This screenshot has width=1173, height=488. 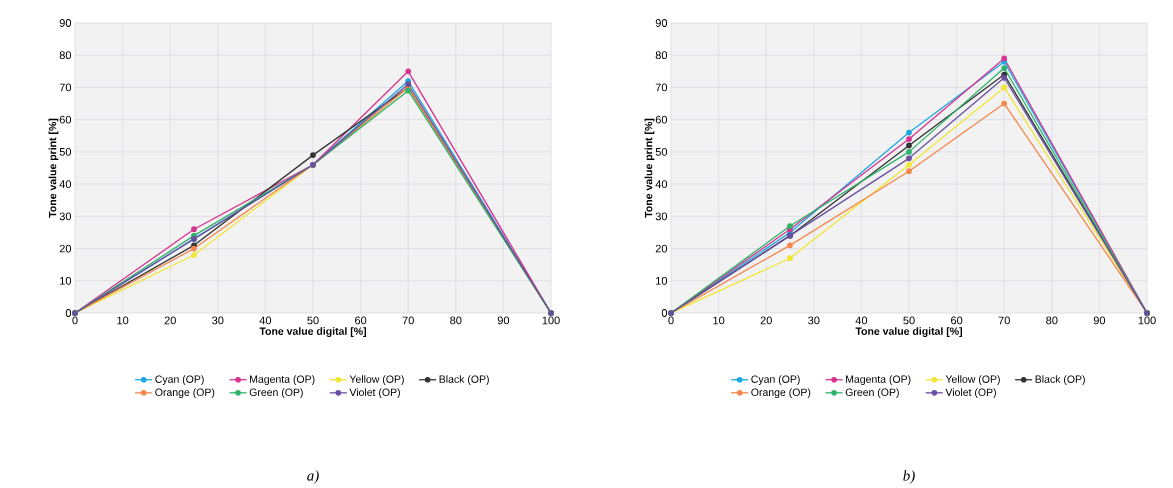 What do you see at coordinates (909, 477) in the screenshot?
I see `text: b)` at bounding box center [909, 477].